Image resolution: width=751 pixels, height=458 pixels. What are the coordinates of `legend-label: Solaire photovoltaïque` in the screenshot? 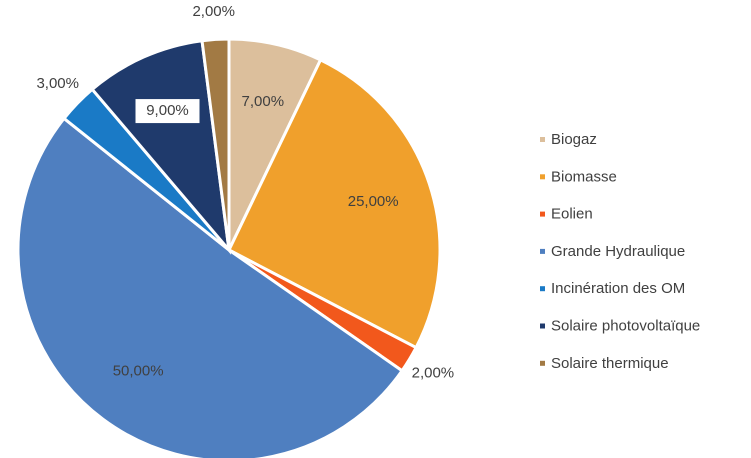 It's located at (625, 325).